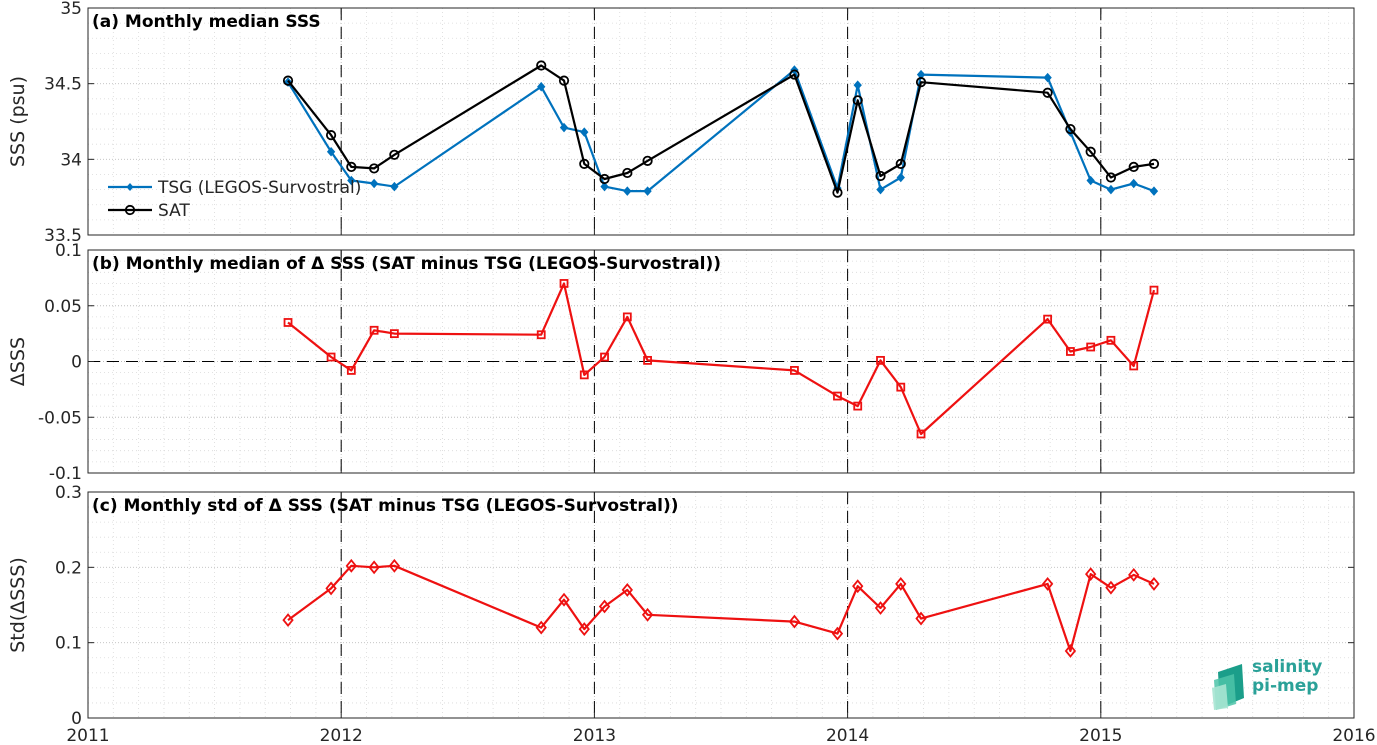 This screenshot has height=745, width=1377. What do you see at coordinates (847, 735) in the screenshot?
I see `x-tick-label: 2014` at bounding box center [847, 735].